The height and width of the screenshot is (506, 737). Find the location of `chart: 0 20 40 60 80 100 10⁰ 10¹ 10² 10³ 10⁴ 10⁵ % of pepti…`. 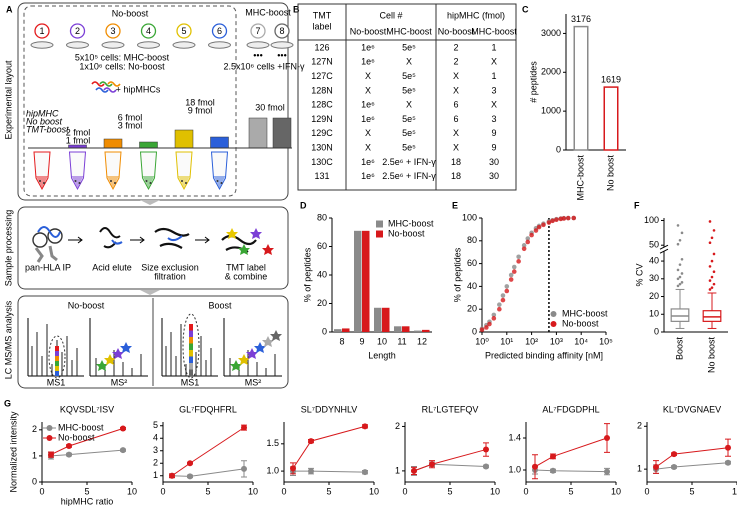

chart: 0 20 40 60 80 100 10⁰ 10¹ 10² 10³ 10⁴ 10⁵ % of pepti… is located at coordinates (532, 286).